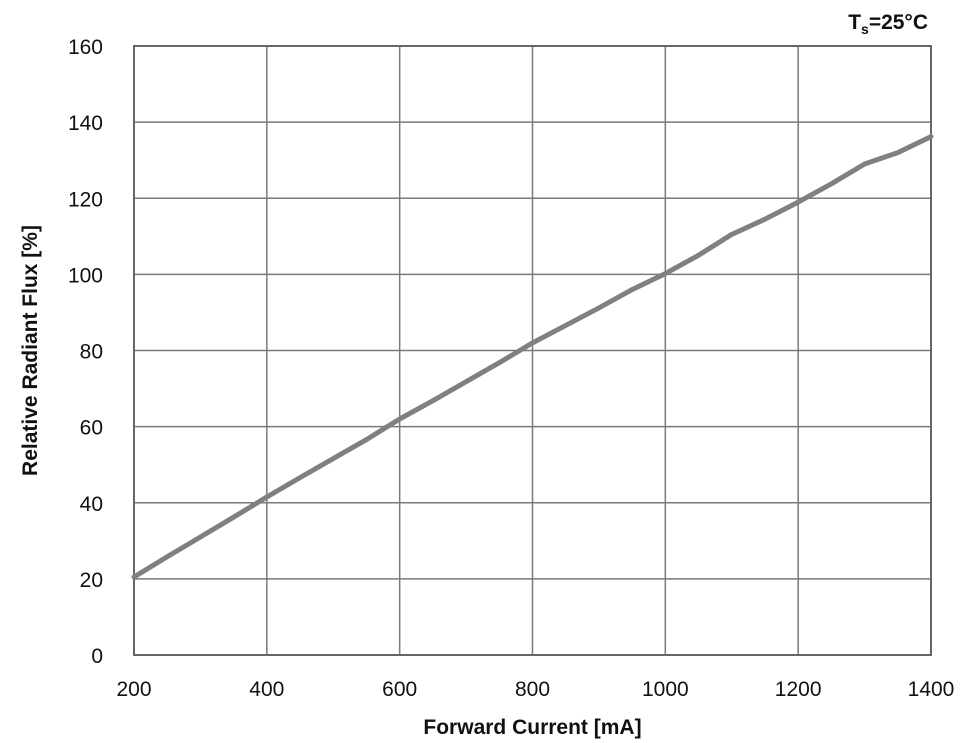 This screenshot has height=743, width=966. What do you see at coordinates (91, 352) in the screenshot?
I see `y-tick-label: 80` at bounding box center [91, 352].